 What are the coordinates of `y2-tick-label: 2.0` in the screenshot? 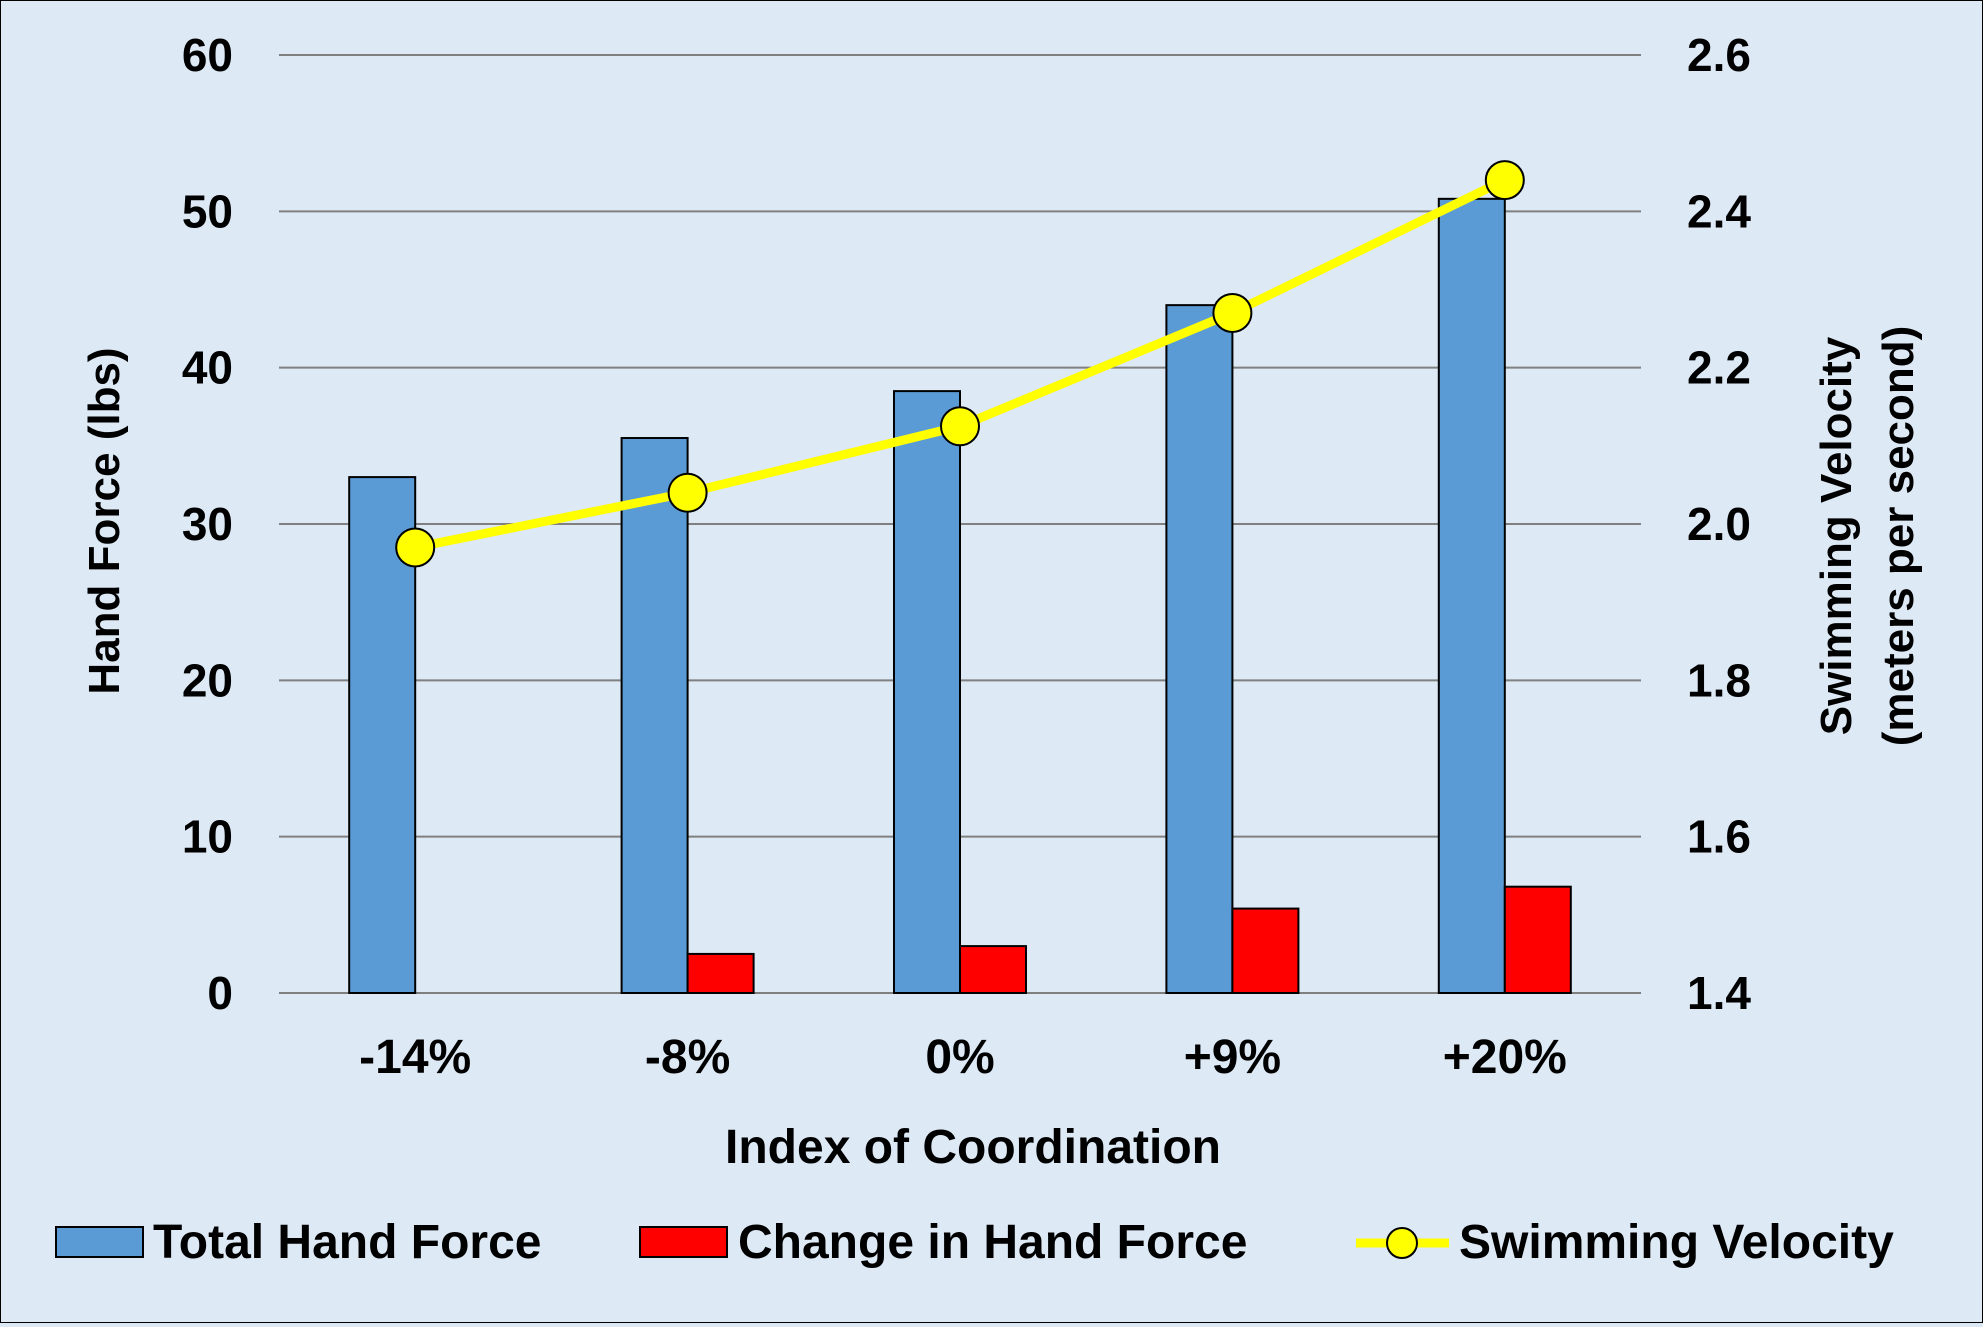 It's located at (1719, 524).